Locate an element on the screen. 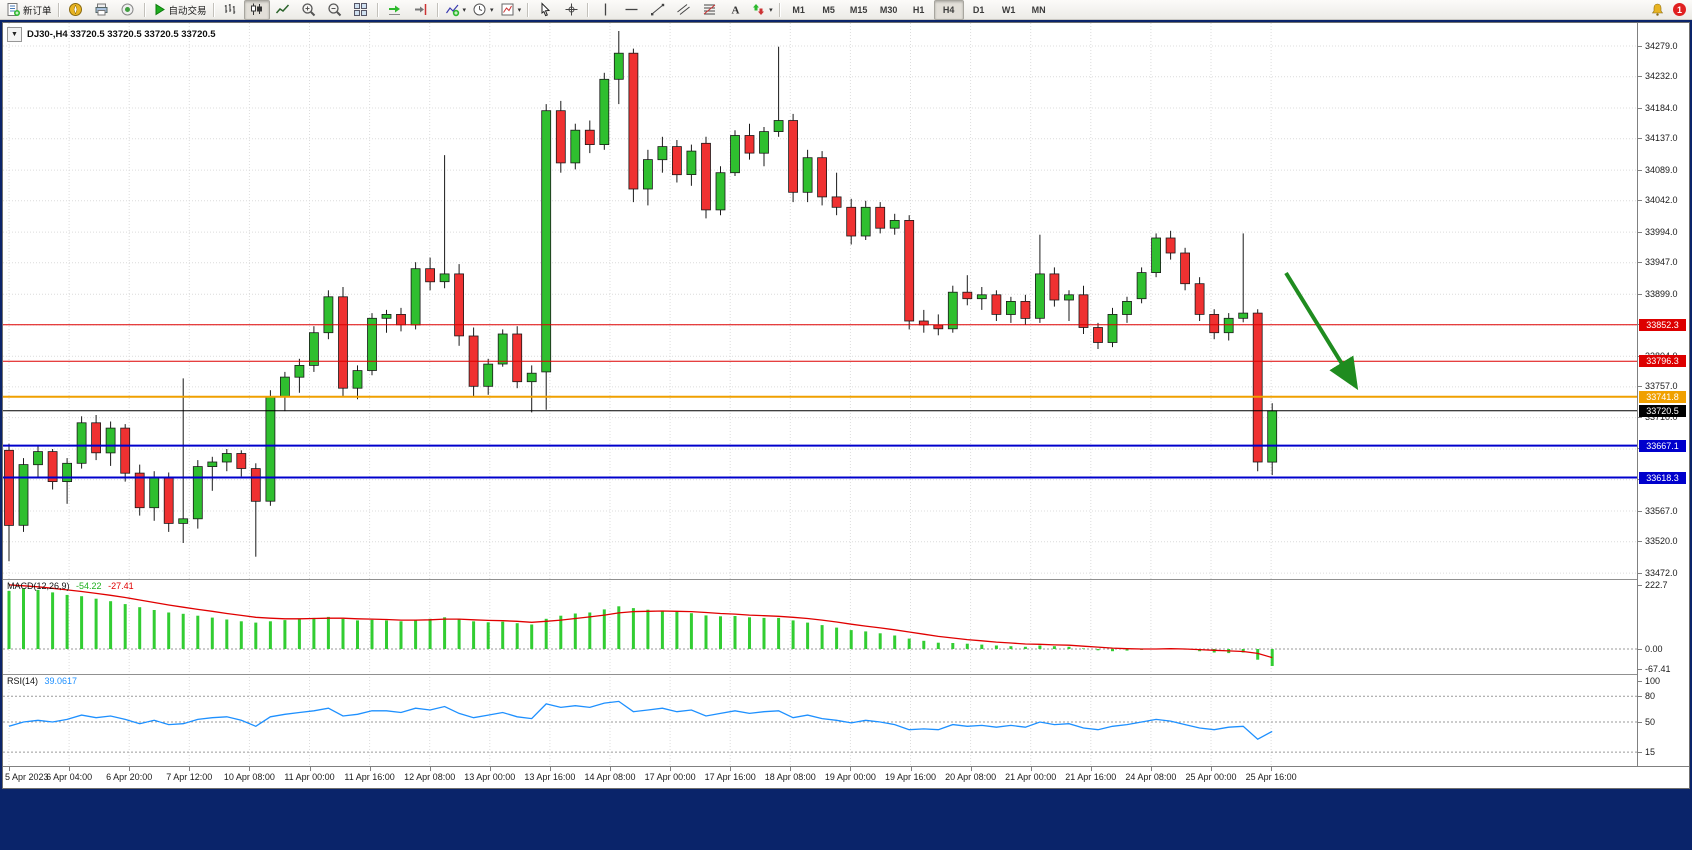 This screenshot has height=850, width=1692. timeframe-m30-button: M30 is located at coordinates (889, 10).